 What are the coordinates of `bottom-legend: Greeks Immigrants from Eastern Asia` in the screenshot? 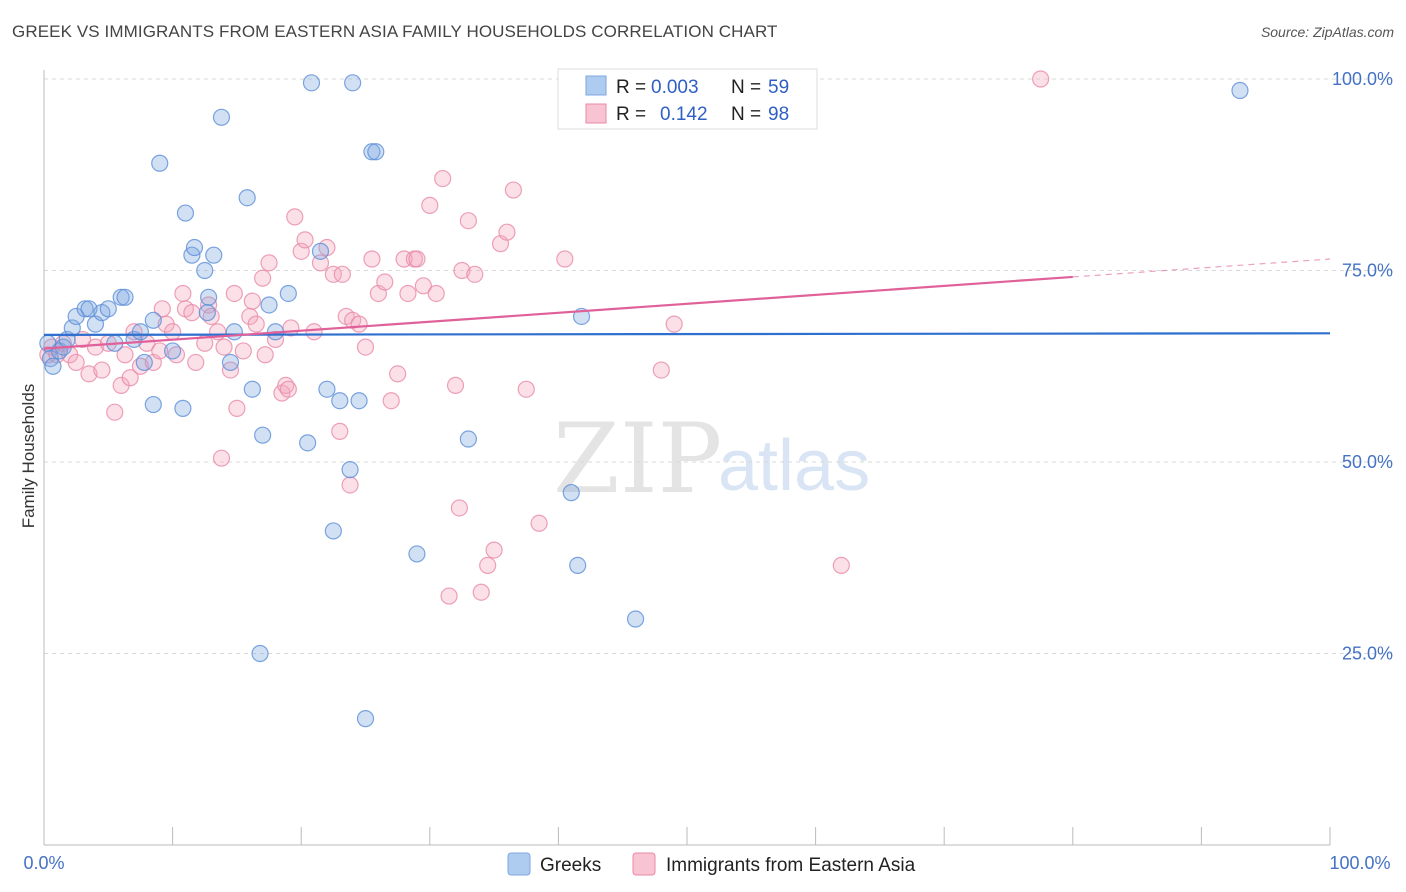 It's located at (711, 864).